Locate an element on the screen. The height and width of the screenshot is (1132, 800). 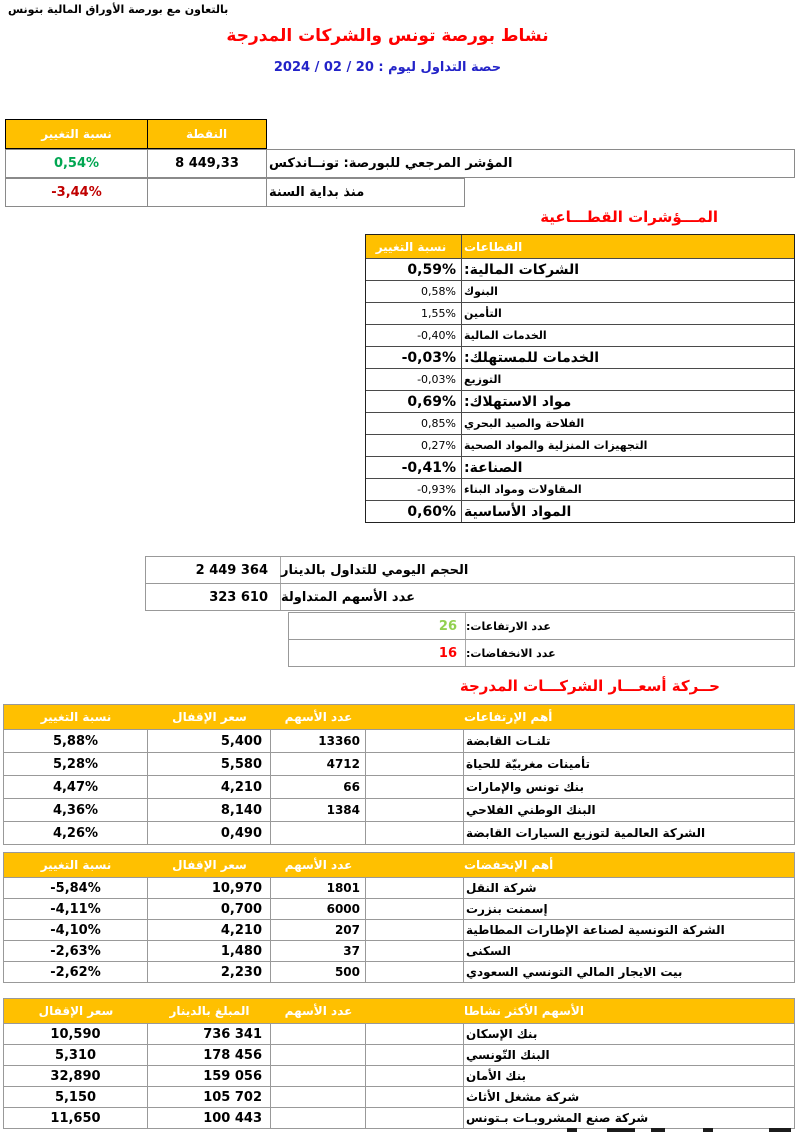
sector-name: التجهيزات المنزلية والمواد الصحية is located at coordinates (556, 445).